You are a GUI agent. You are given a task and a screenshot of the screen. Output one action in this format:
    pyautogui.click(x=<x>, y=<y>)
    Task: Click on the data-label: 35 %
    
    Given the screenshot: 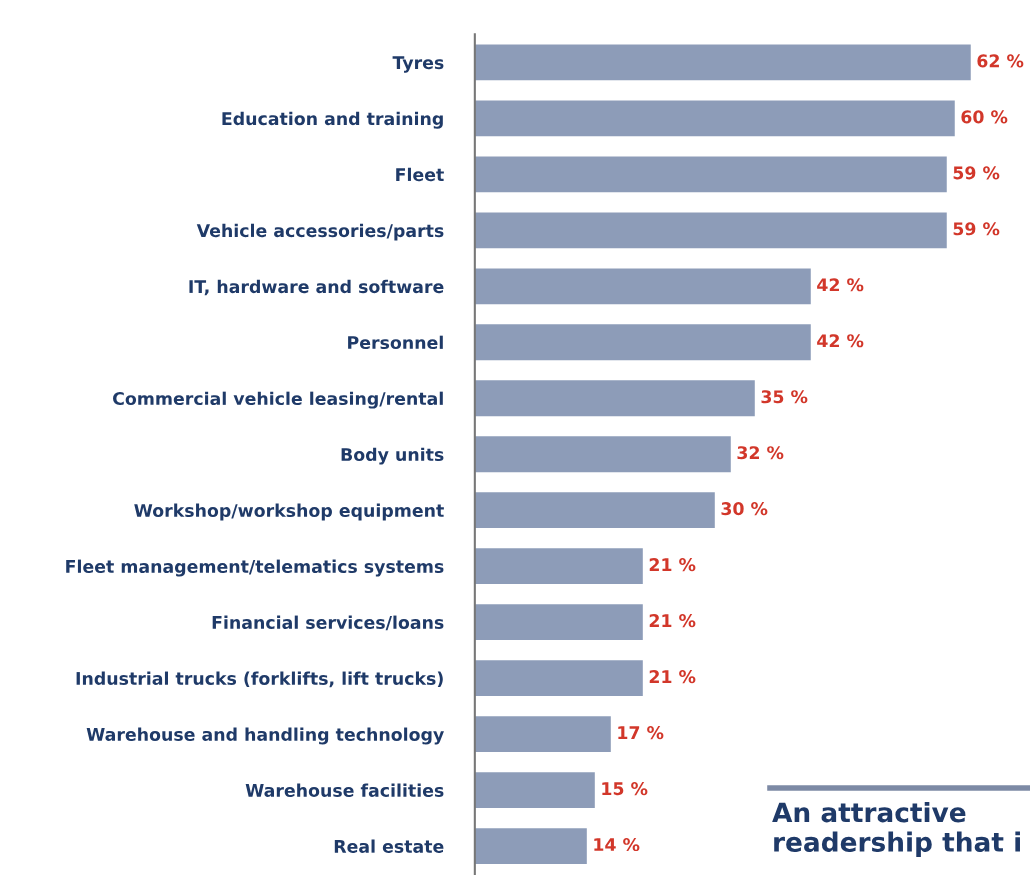 What is the action you would take?
    pyautogui.click(x=784, y=397)
    